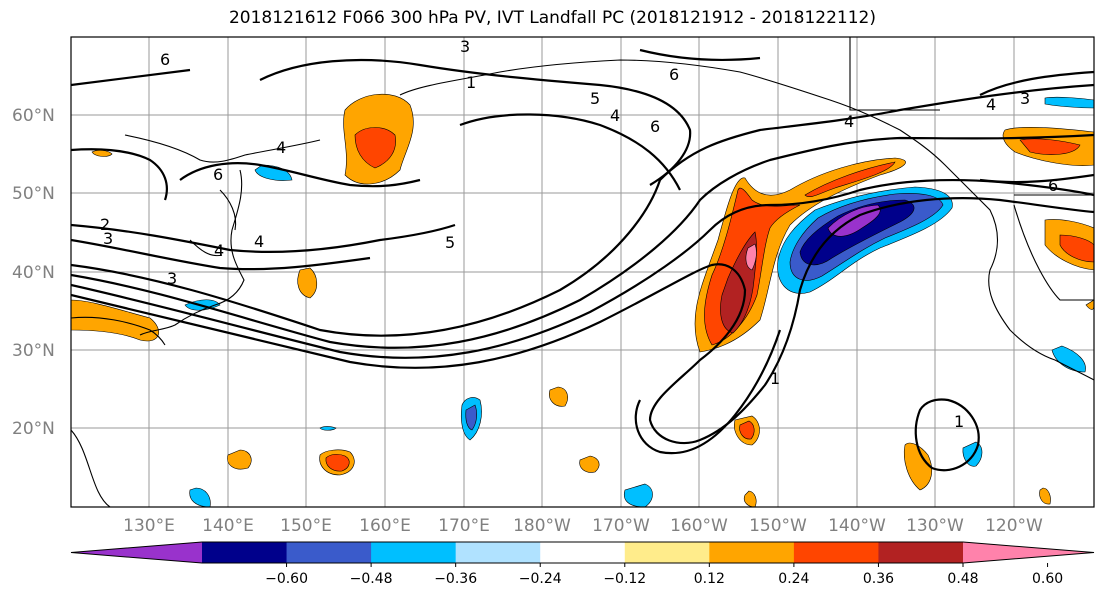  I want to click on lat-labels: 60°N 50°N 40°N 30°N 20°N, so click(33, 272).